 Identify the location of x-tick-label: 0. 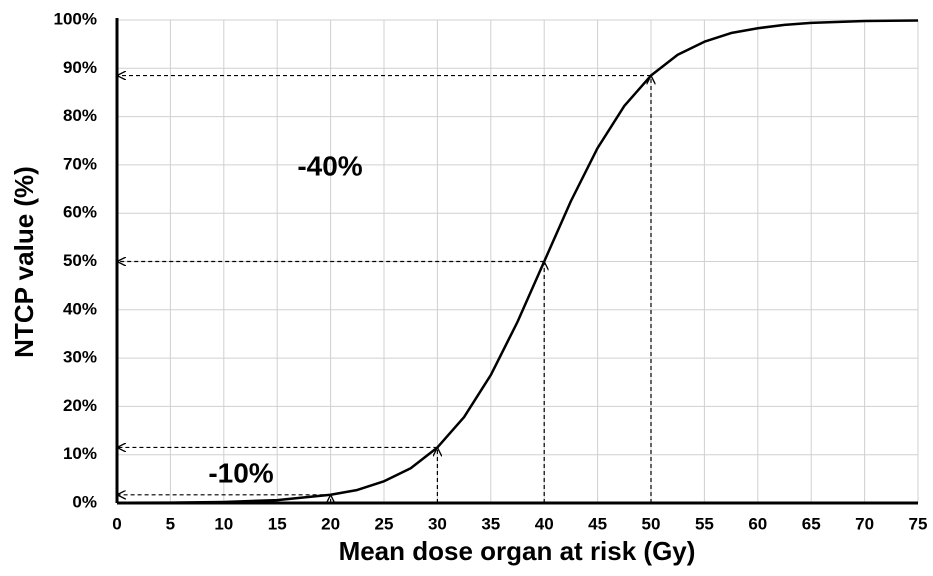
(116, 523).